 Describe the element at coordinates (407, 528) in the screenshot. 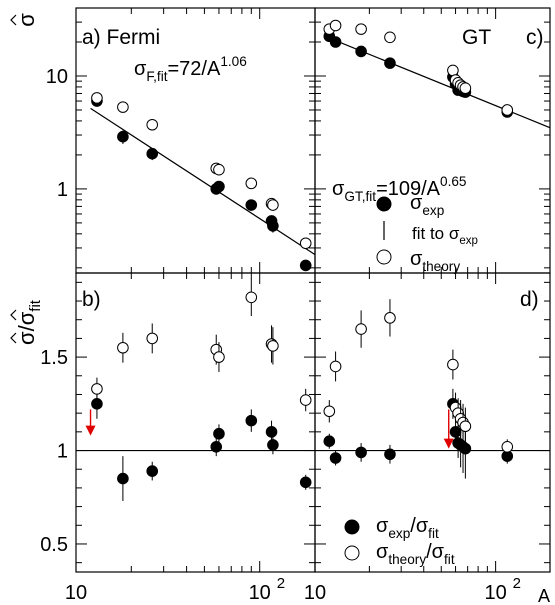

I see `legend-bottom-exp-label: σexp/σfit` at that location.